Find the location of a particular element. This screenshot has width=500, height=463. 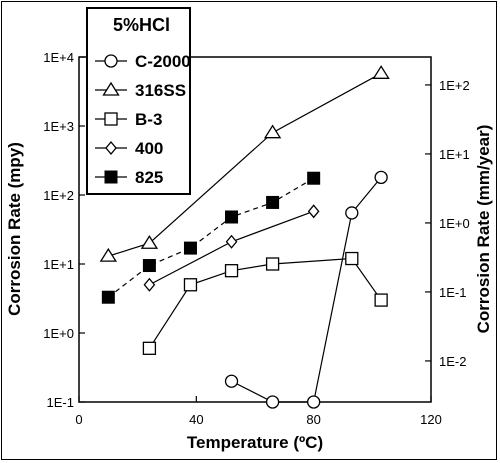

y-axis-label: Corrosion Rate (mpy) is located at coordinates (14, 229).